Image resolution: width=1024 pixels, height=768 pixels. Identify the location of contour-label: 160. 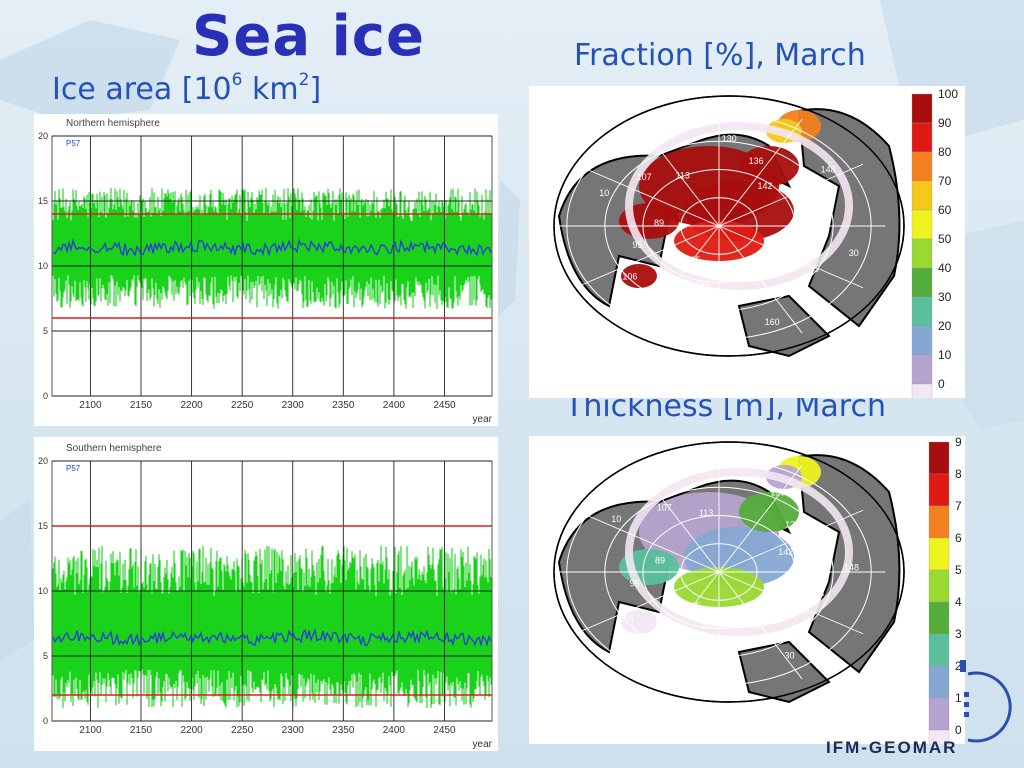
(772, 322).